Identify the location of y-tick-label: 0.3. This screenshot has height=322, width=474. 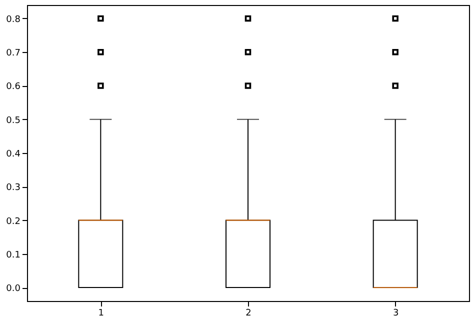
(13, 188).